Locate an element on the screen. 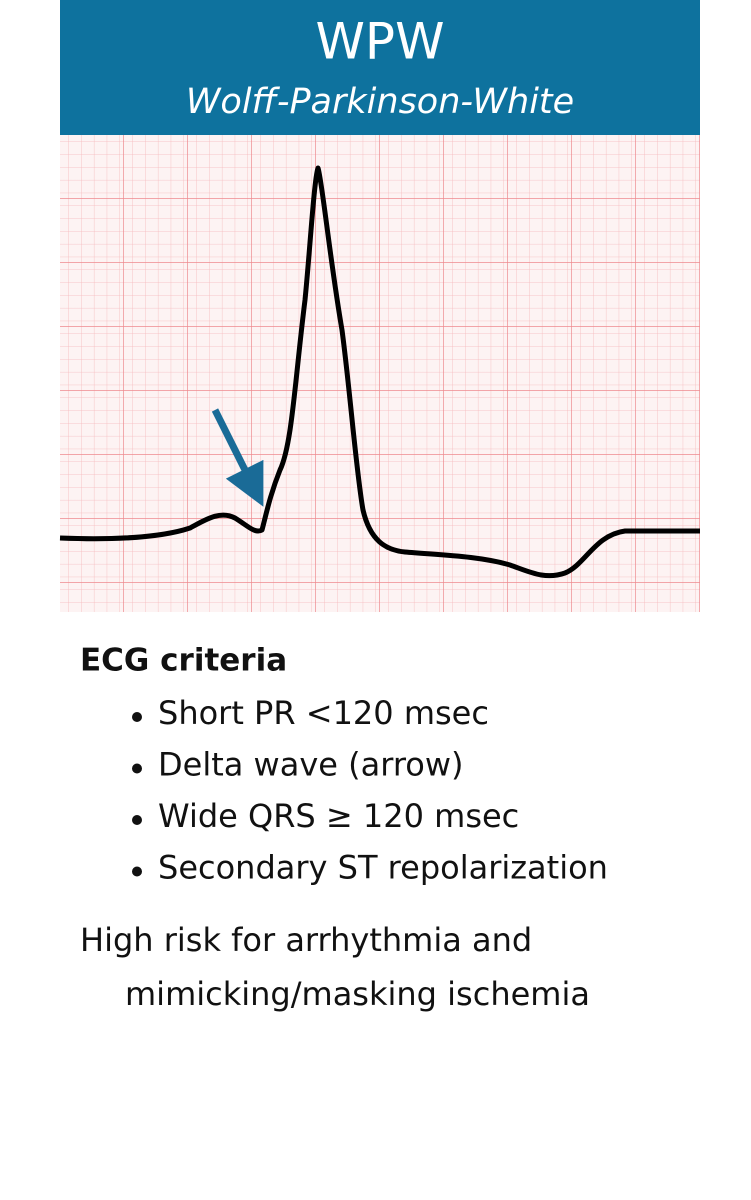 Image resolution: width=751 pixels, height=1200 pixels. delta-arrow is located at coordinates (237, 457).